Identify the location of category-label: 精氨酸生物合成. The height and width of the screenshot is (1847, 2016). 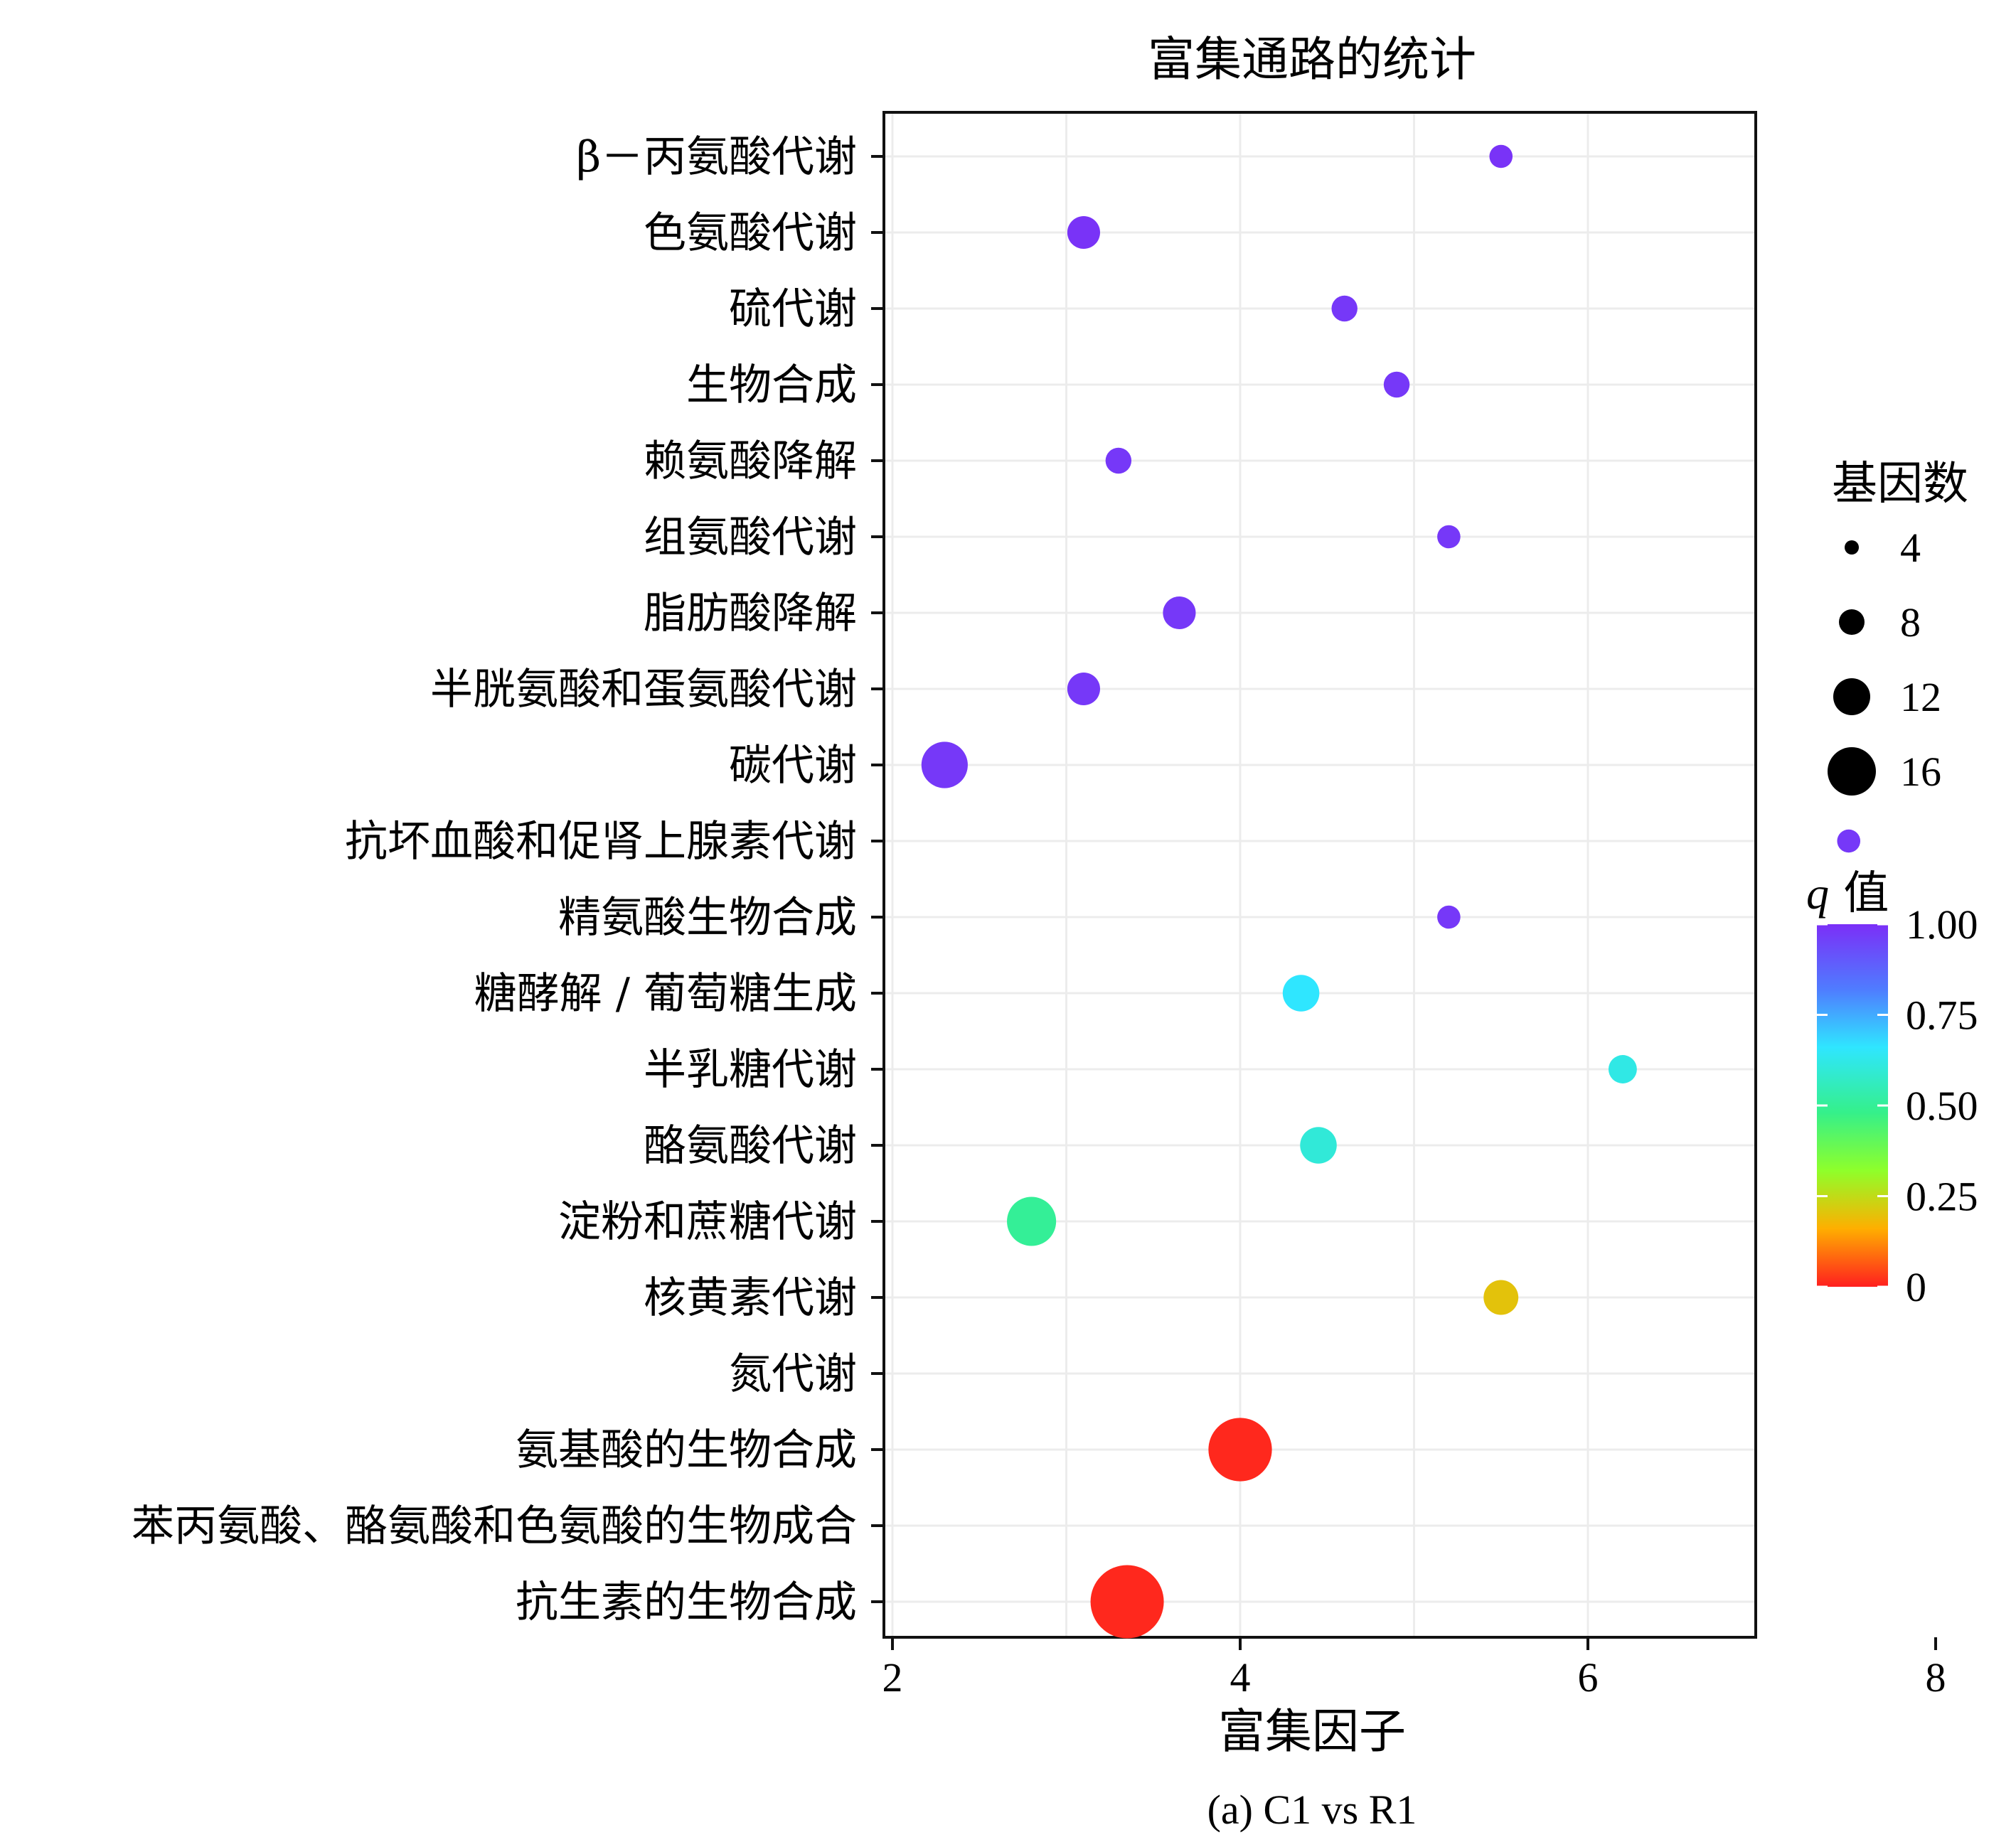
(707, 918).